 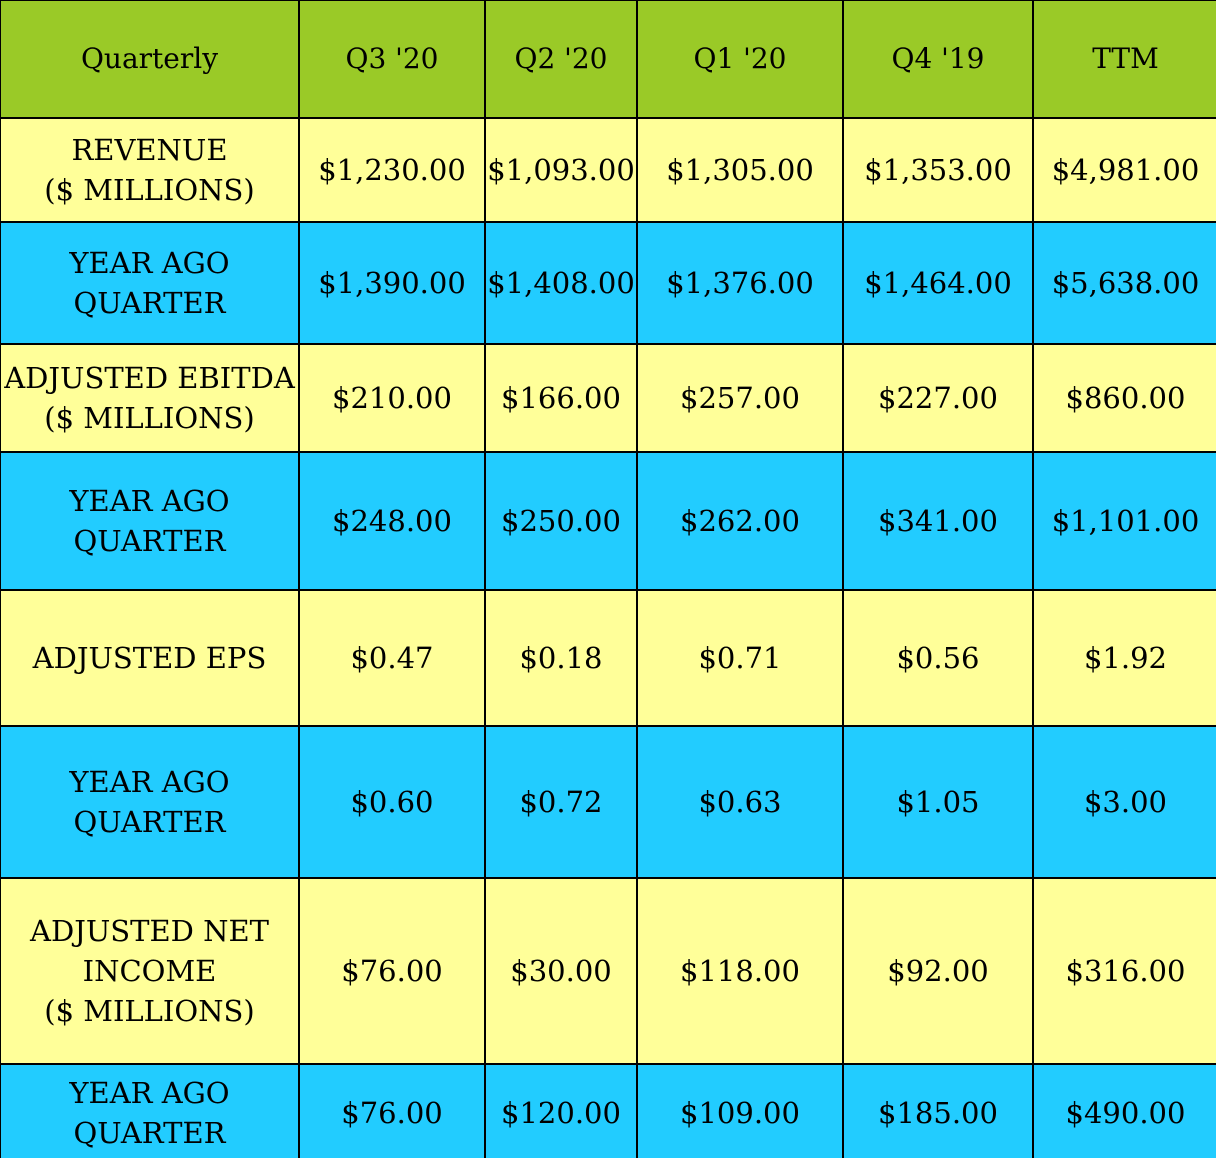 I want to click on value-cell: $0.72, so click(x=561, y=802).